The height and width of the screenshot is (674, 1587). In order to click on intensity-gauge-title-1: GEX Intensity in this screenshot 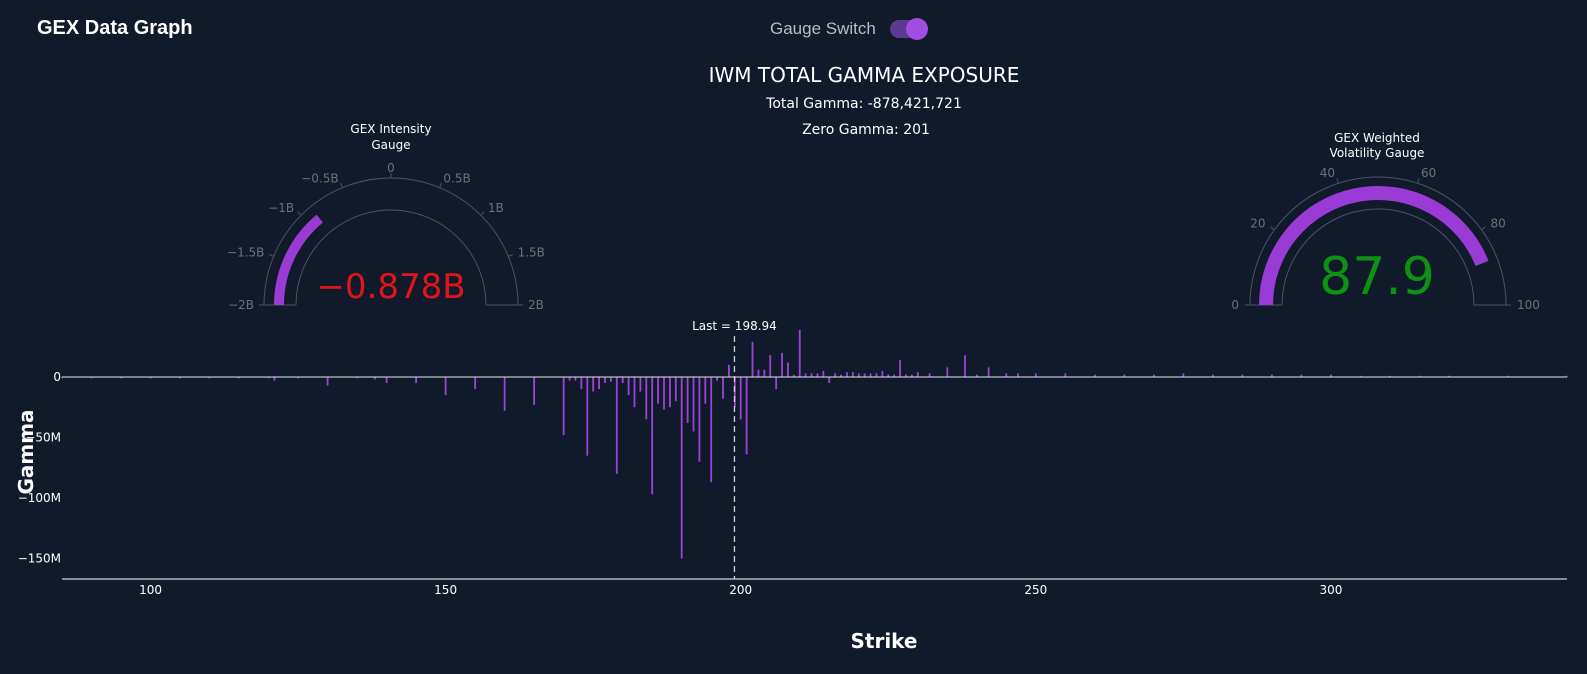, I will do `click(390, 129)`.